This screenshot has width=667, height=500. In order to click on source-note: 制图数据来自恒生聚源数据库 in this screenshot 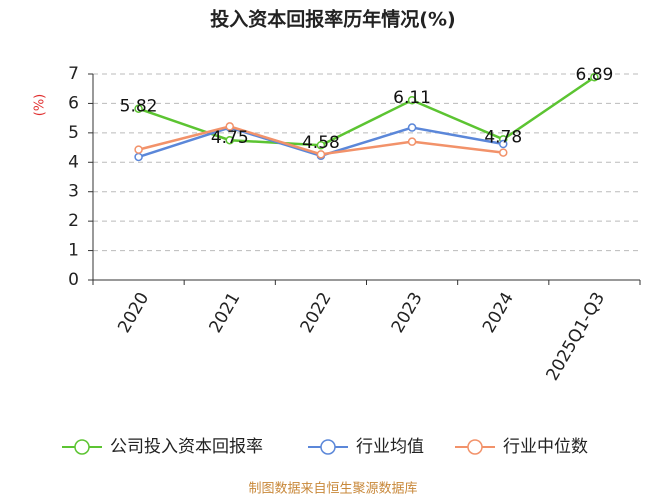, I will do `click(332, 489)`.